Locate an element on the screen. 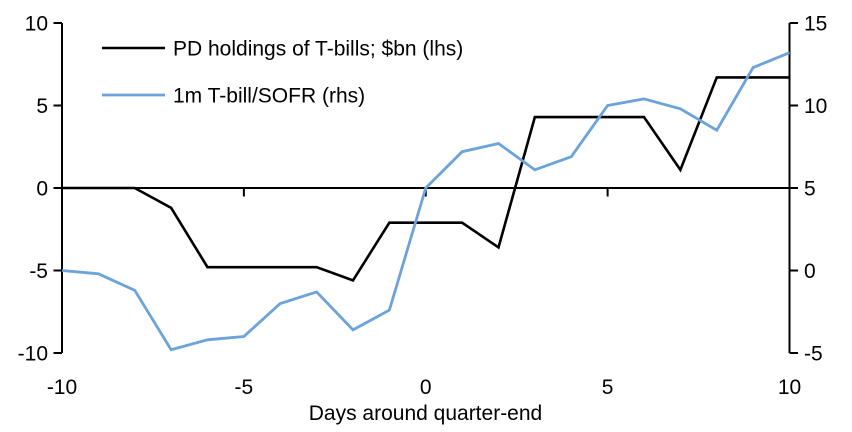  x-axis-title: Days around quarter-end is located at coordinates (425, 413).